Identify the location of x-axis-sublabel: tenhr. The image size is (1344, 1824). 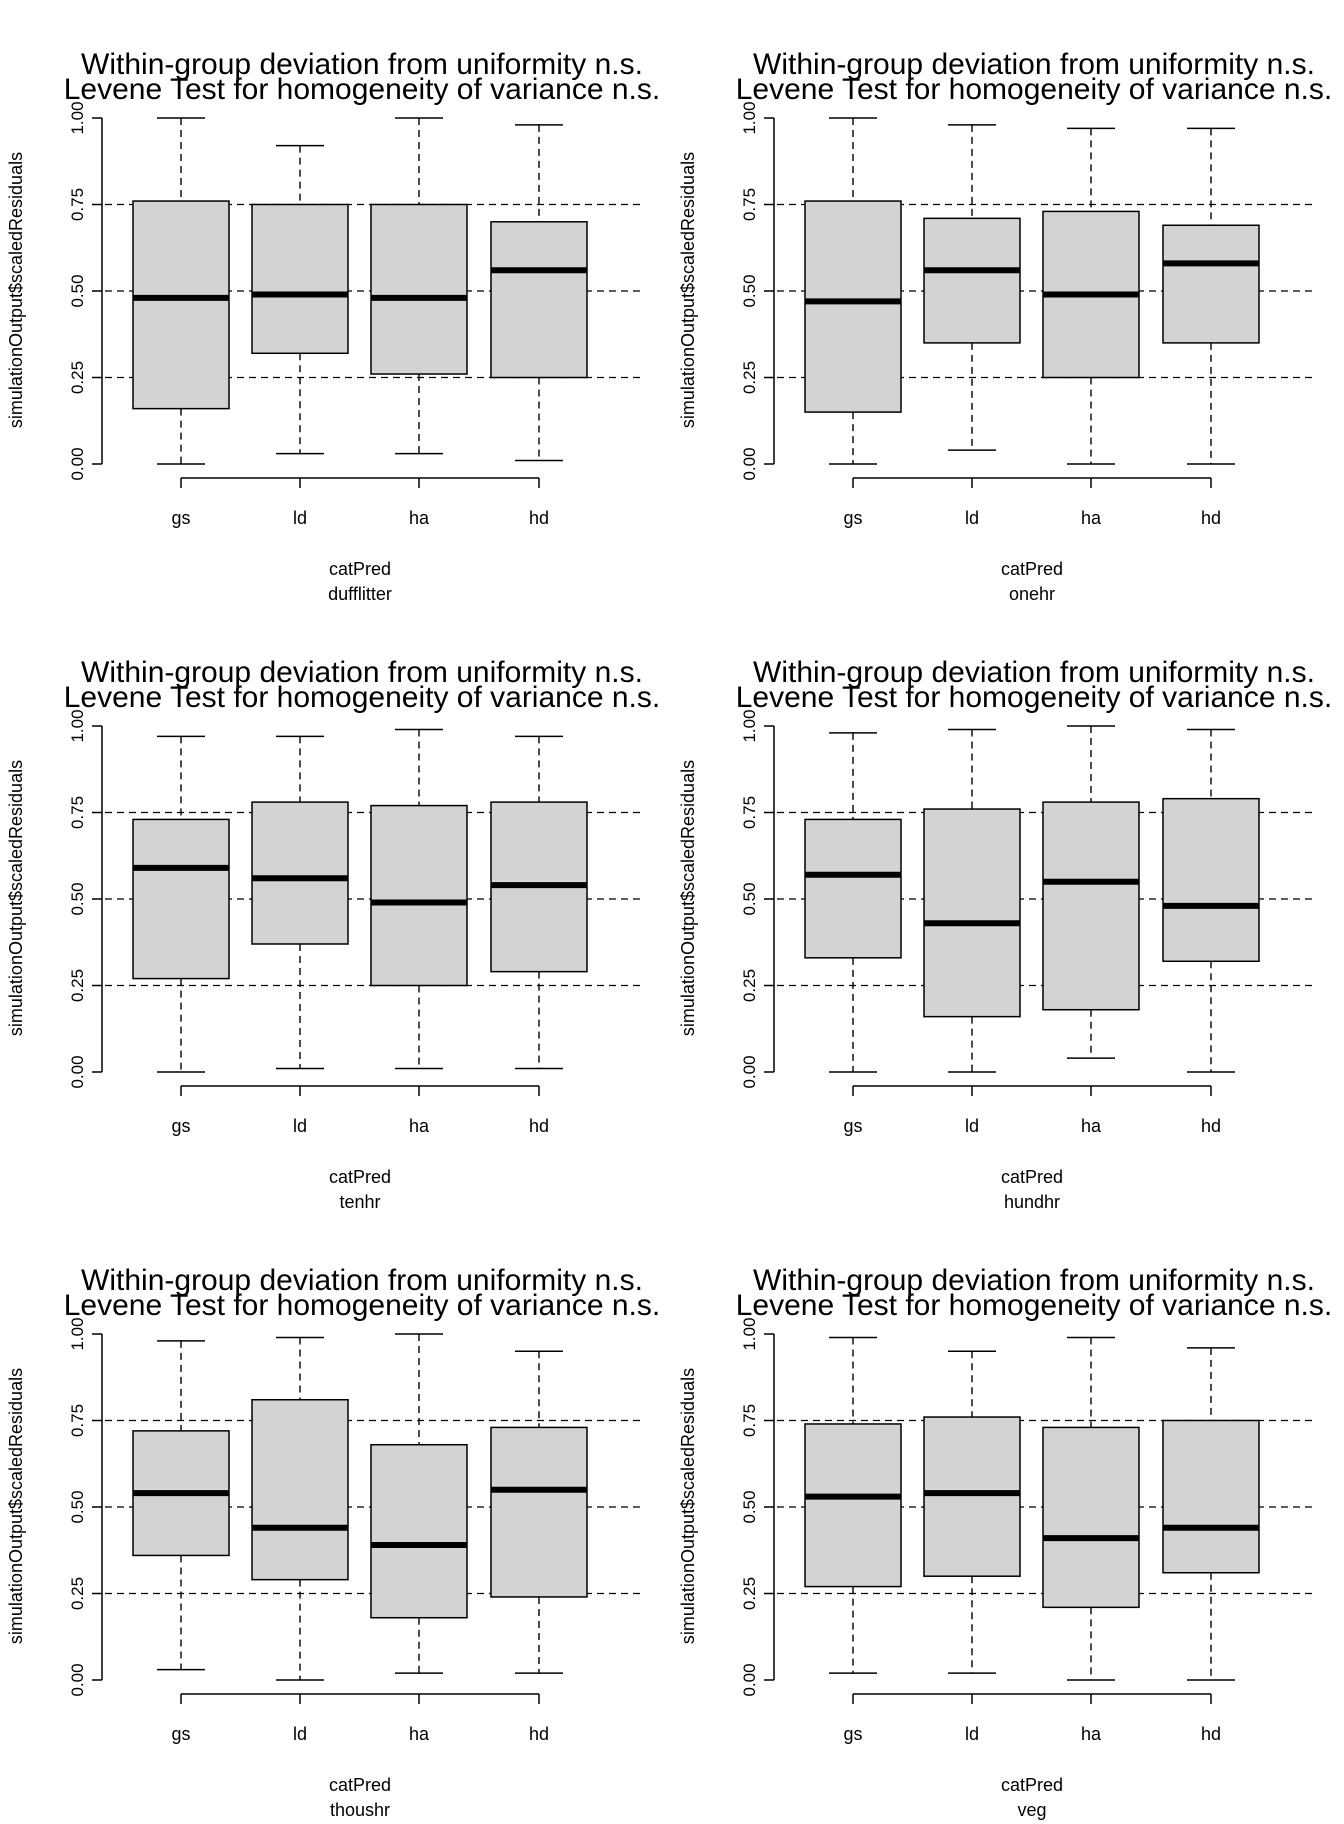
(359, 1202).